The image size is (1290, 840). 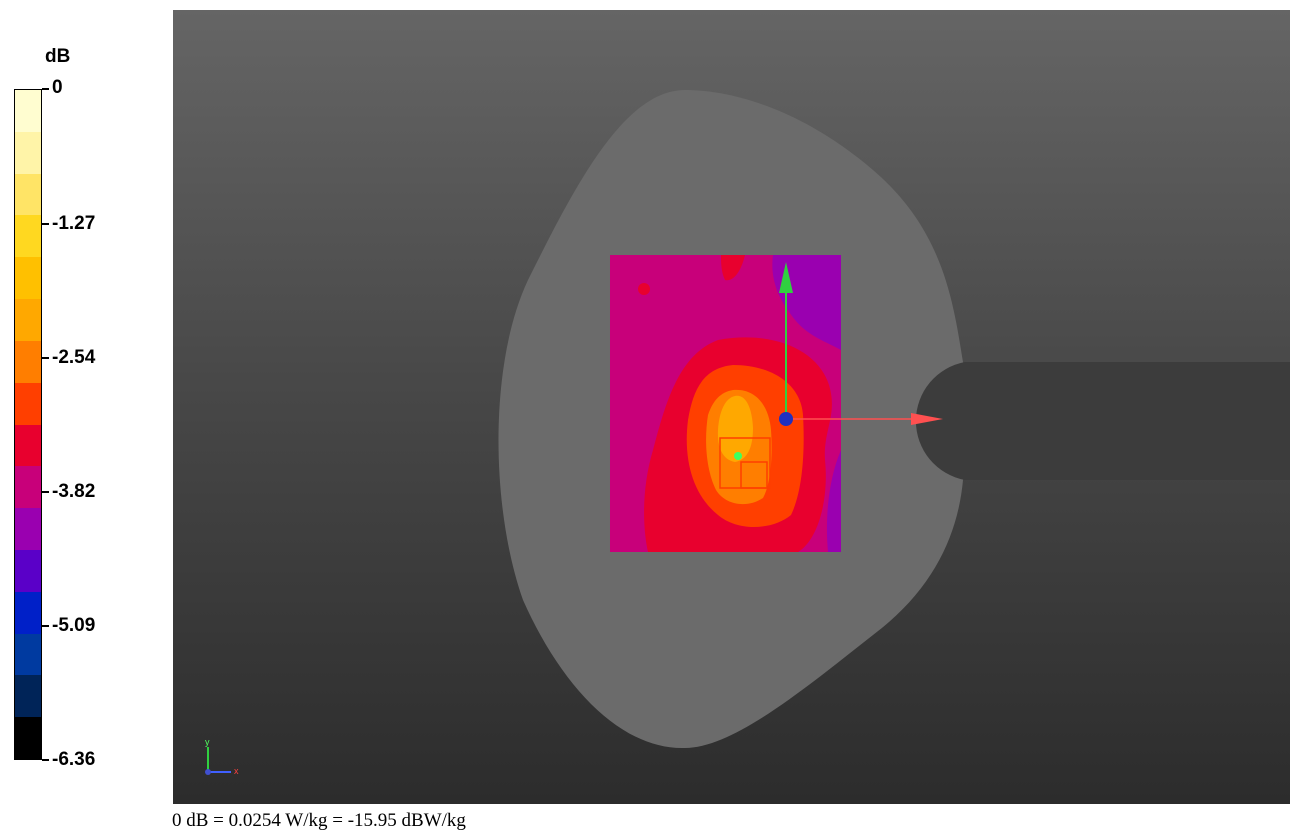 What do you see at coordinates (927, 419) in the screenshot?
I see `probe-x-arrowhead` at bounding box center [927, 419].